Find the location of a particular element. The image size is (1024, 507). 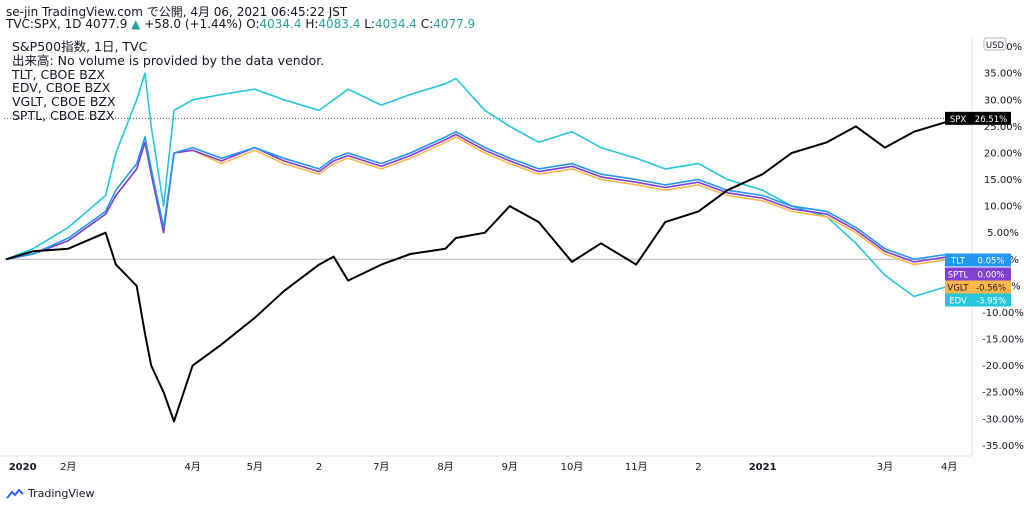

series-value-spx: 26.51% is located at coordinates (991, 120).